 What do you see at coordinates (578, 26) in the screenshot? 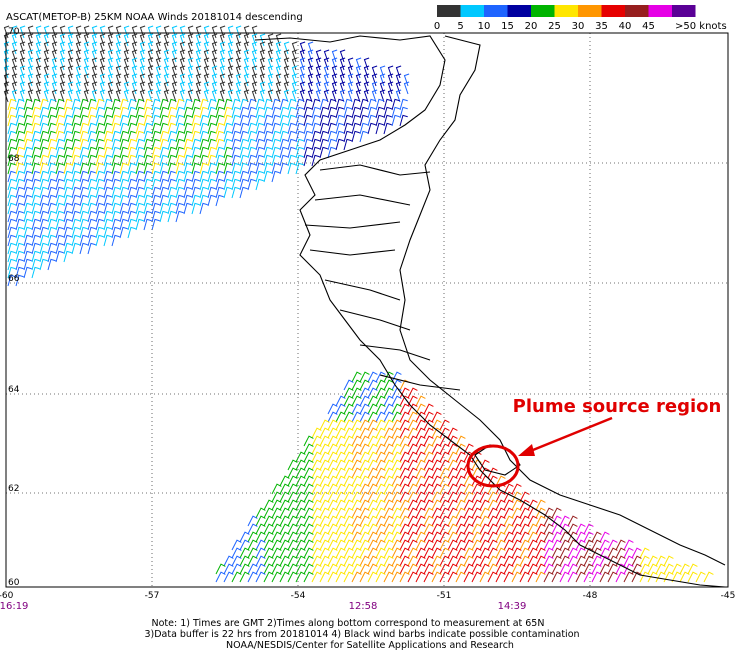
I see `legend-label: 30` at bounding box center [578, 26].